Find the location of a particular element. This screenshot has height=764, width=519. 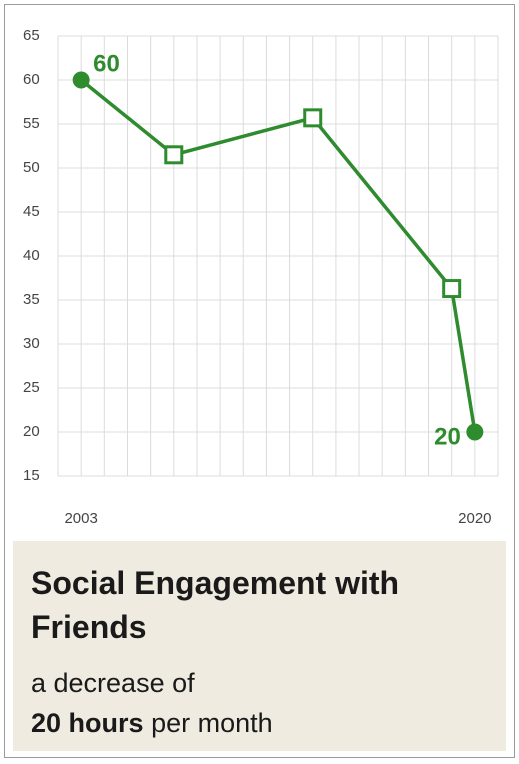

x-tick-label: 2003 is located at coordinates (80, 518).